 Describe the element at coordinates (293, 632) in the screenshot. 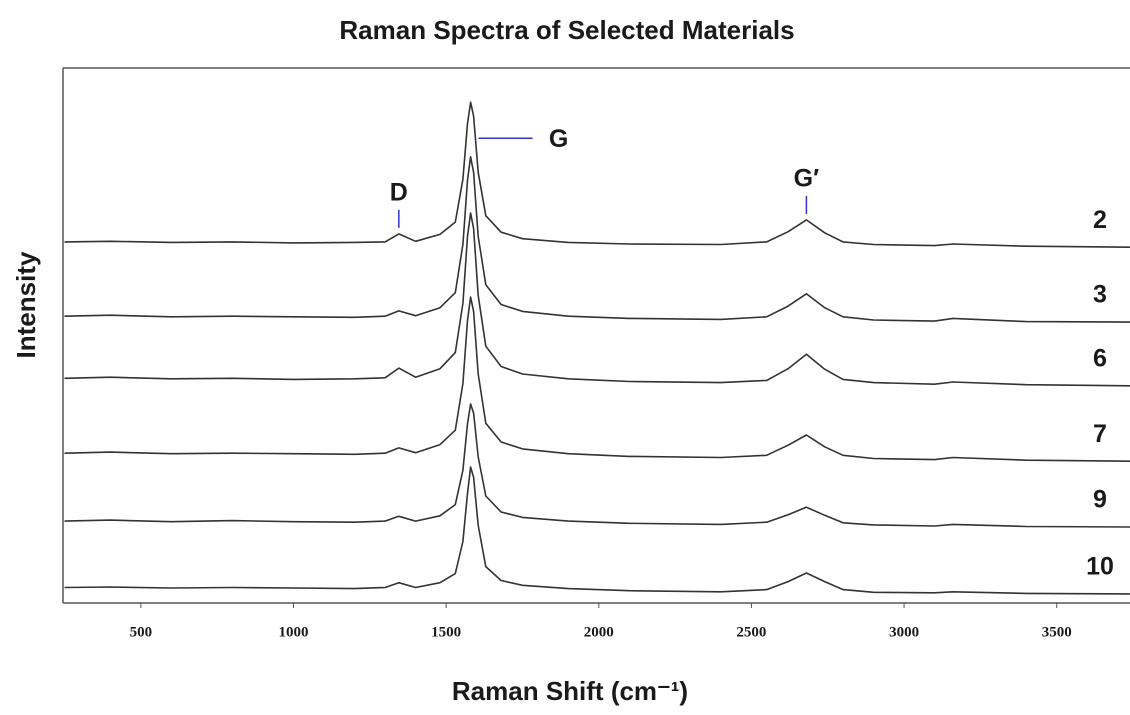

I see `x-tick-label: 1000` at that location.